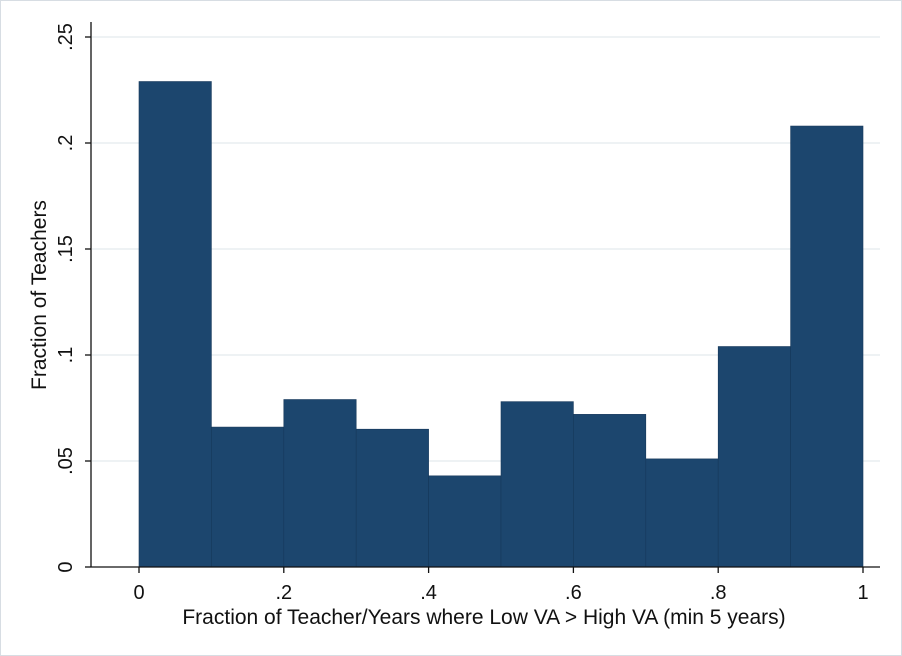  What do you see at coordinates (862, 593) in the screenshot?
I see `x-tick-label-5: 1` at bounding box center [862, 593].